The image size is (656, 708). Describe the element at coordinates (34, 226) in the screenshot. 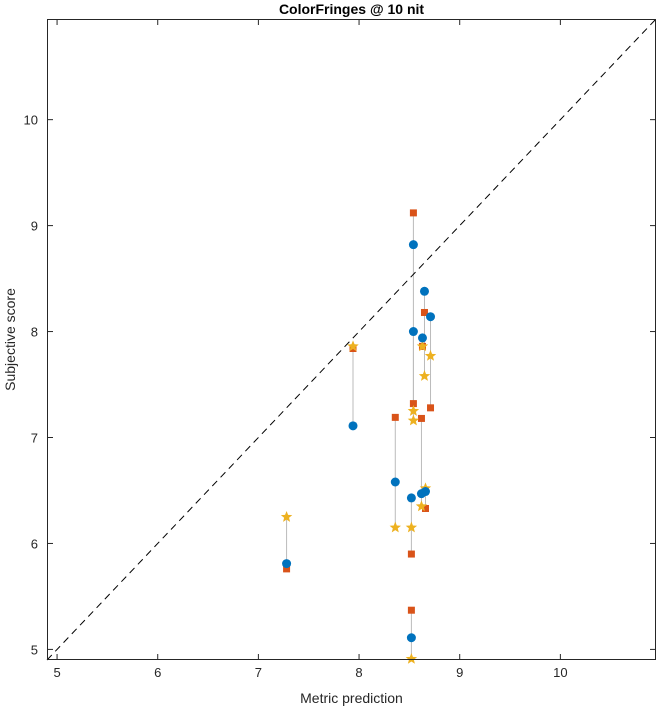

I see `y-tick-label: 9` at that location.